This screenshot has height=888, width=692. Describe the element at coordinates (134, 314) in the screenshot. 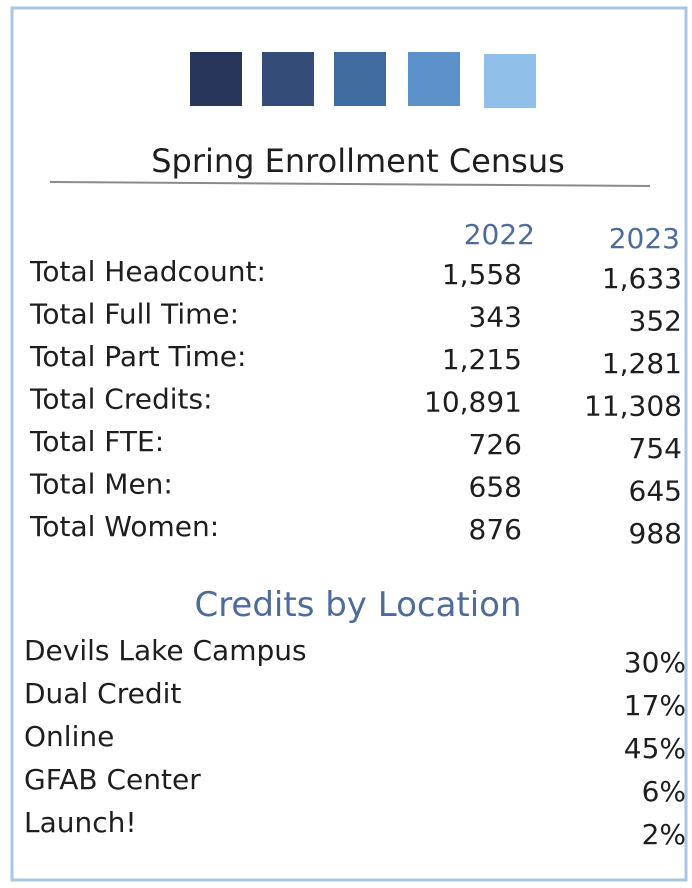

I see `row-label: Total Full Time:` at that location.